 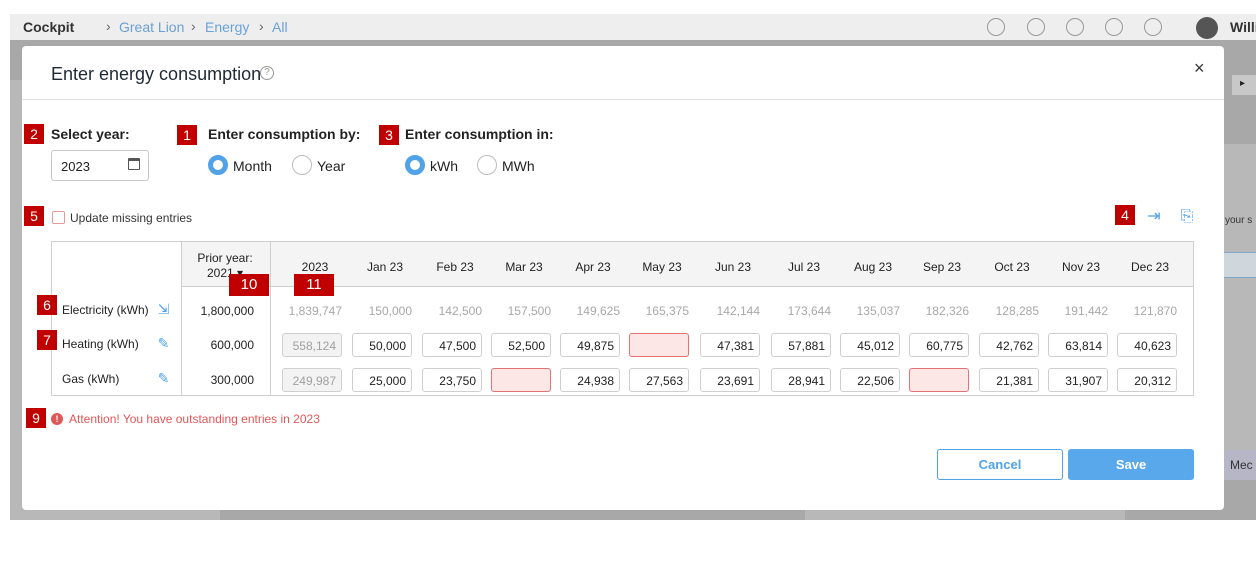 I want to click on consumption-in-label: Enter consumption in:, so click(x=479, y=134).